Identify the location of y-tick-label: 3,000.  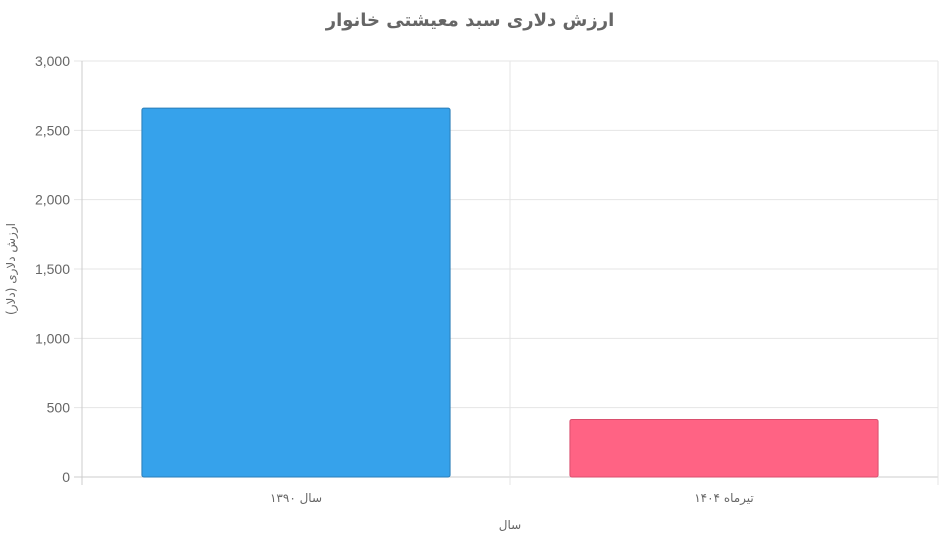
(52, 61).